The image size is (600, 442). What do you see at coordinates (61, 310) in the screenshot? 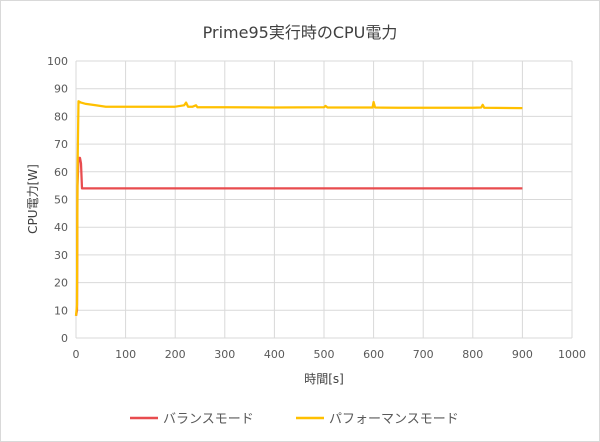
I see `y-tick-label: 10` at bounding box center [61, 310].